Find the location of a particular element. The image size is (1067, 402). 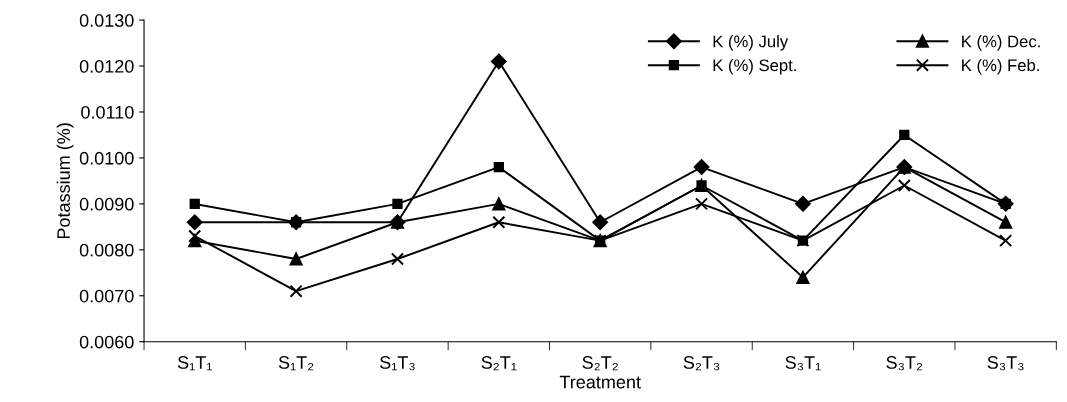

x-tick-label: S₁T₂ is located at coordinates (296, 363).